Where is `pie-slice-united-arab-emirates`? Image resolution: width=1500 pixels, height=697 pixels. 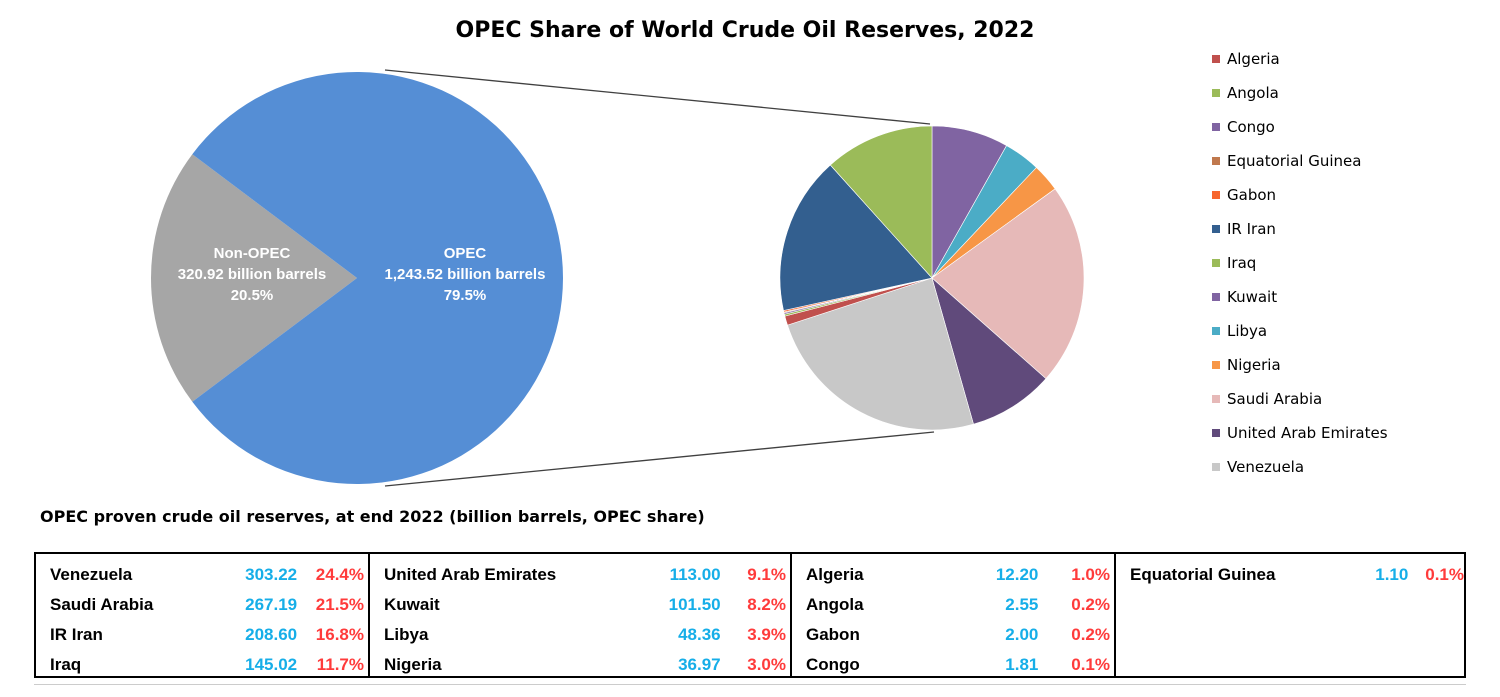
pie-slice-united-arab-emirates is located at coordinates (989, 351).